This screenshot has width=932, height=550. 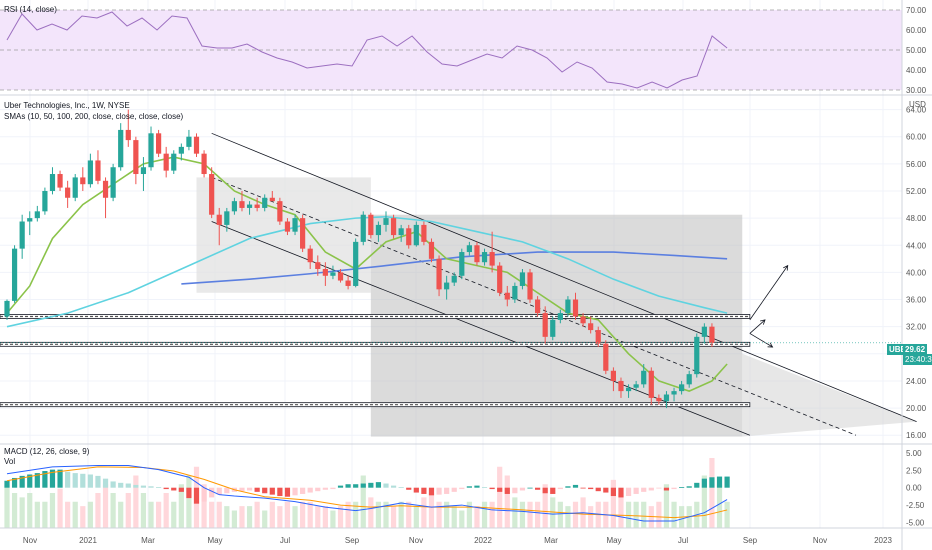 I want to click on macd-pane, so click(x=367, y=493).